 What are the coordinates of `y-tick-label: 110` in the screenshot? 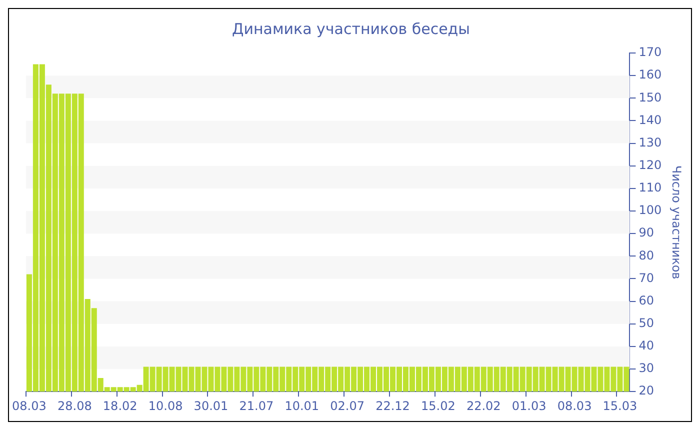 It's located at (650, 187).